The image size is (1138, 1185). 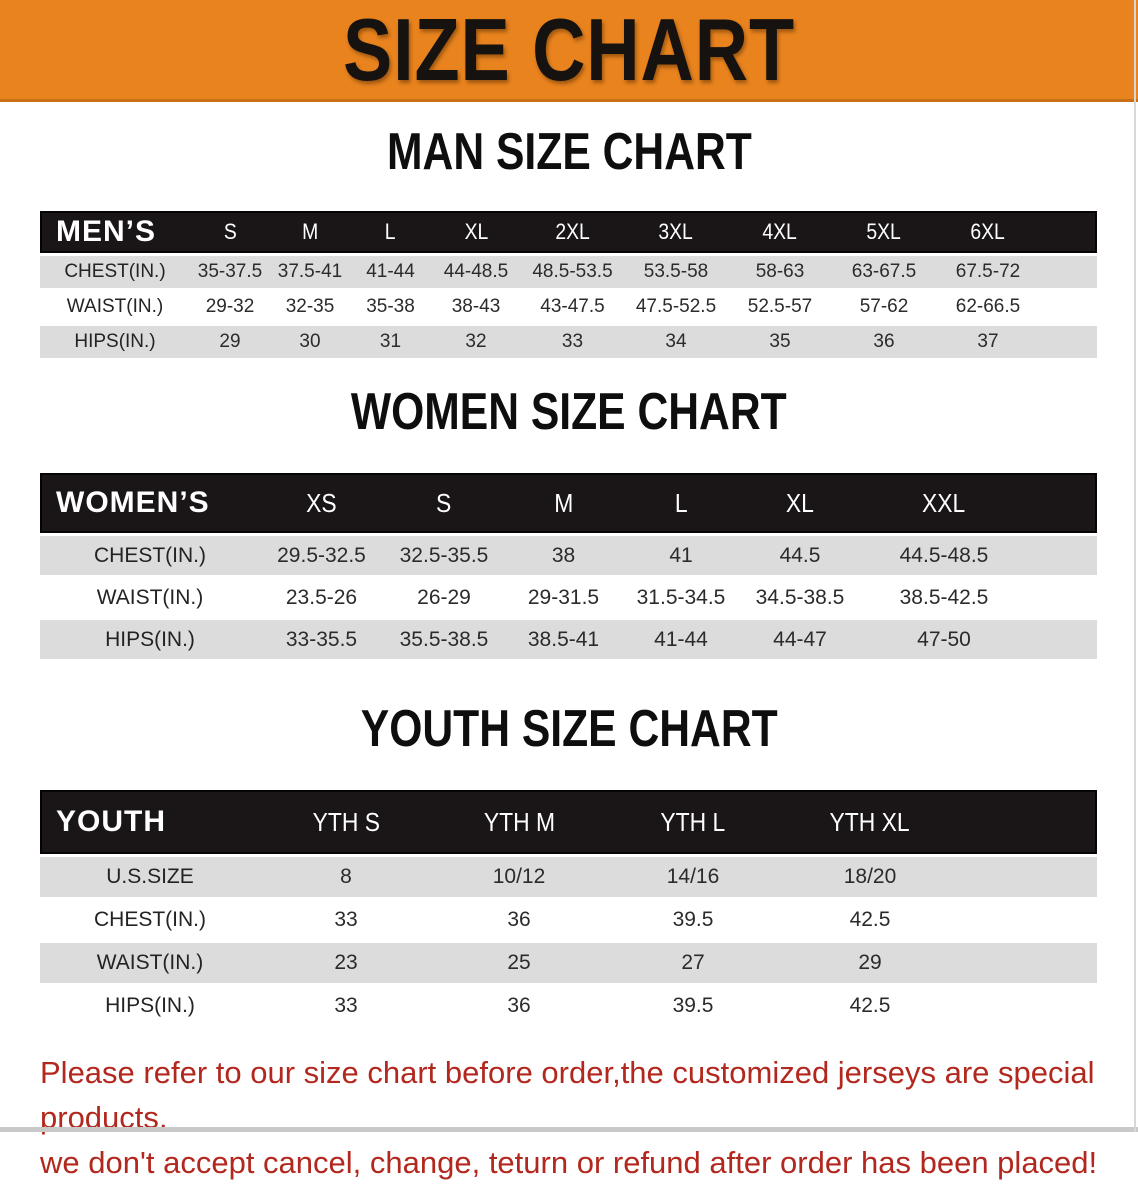 I want to click on size-value-cell: 44.5, so click(x=800, y=554).